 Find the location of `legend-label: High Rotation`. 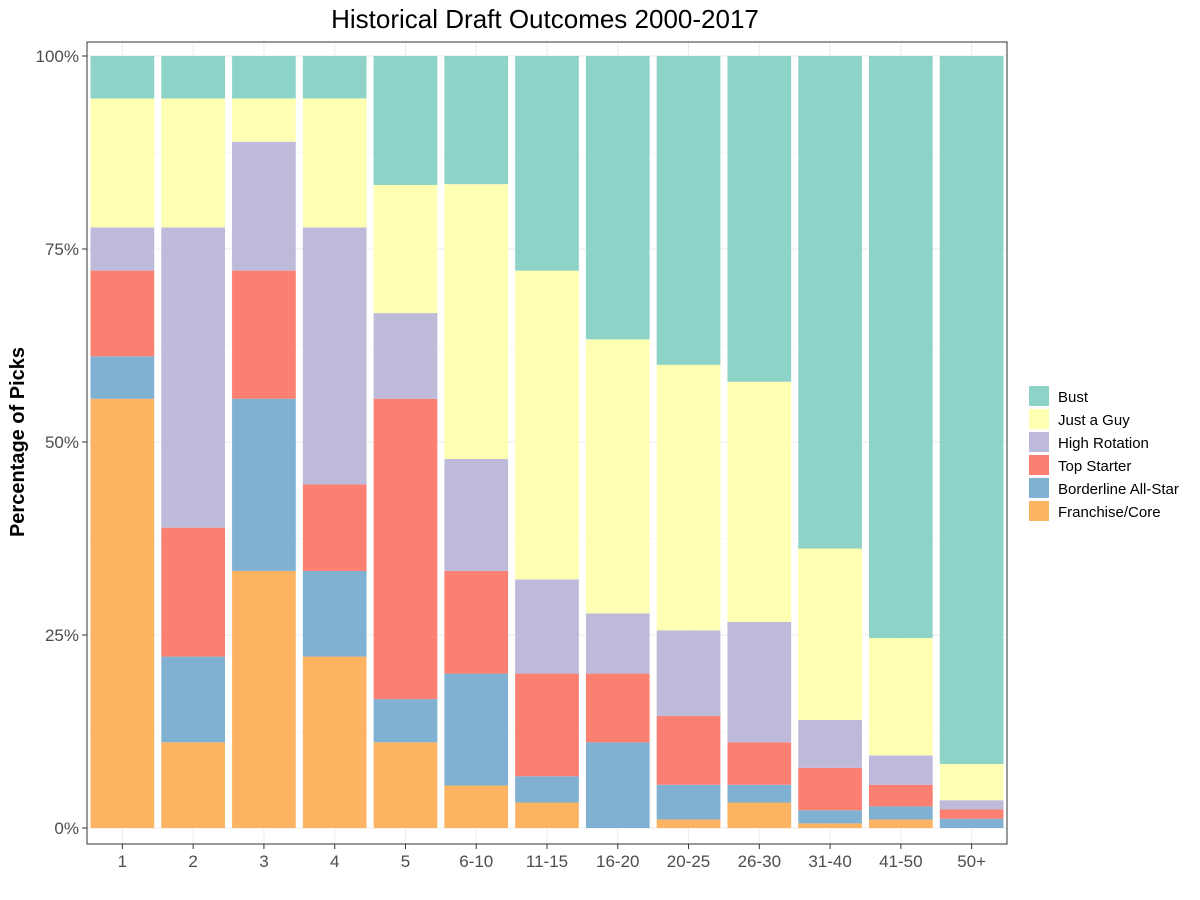

legend-label: High Rotation is located at coordinates (1103, 443).